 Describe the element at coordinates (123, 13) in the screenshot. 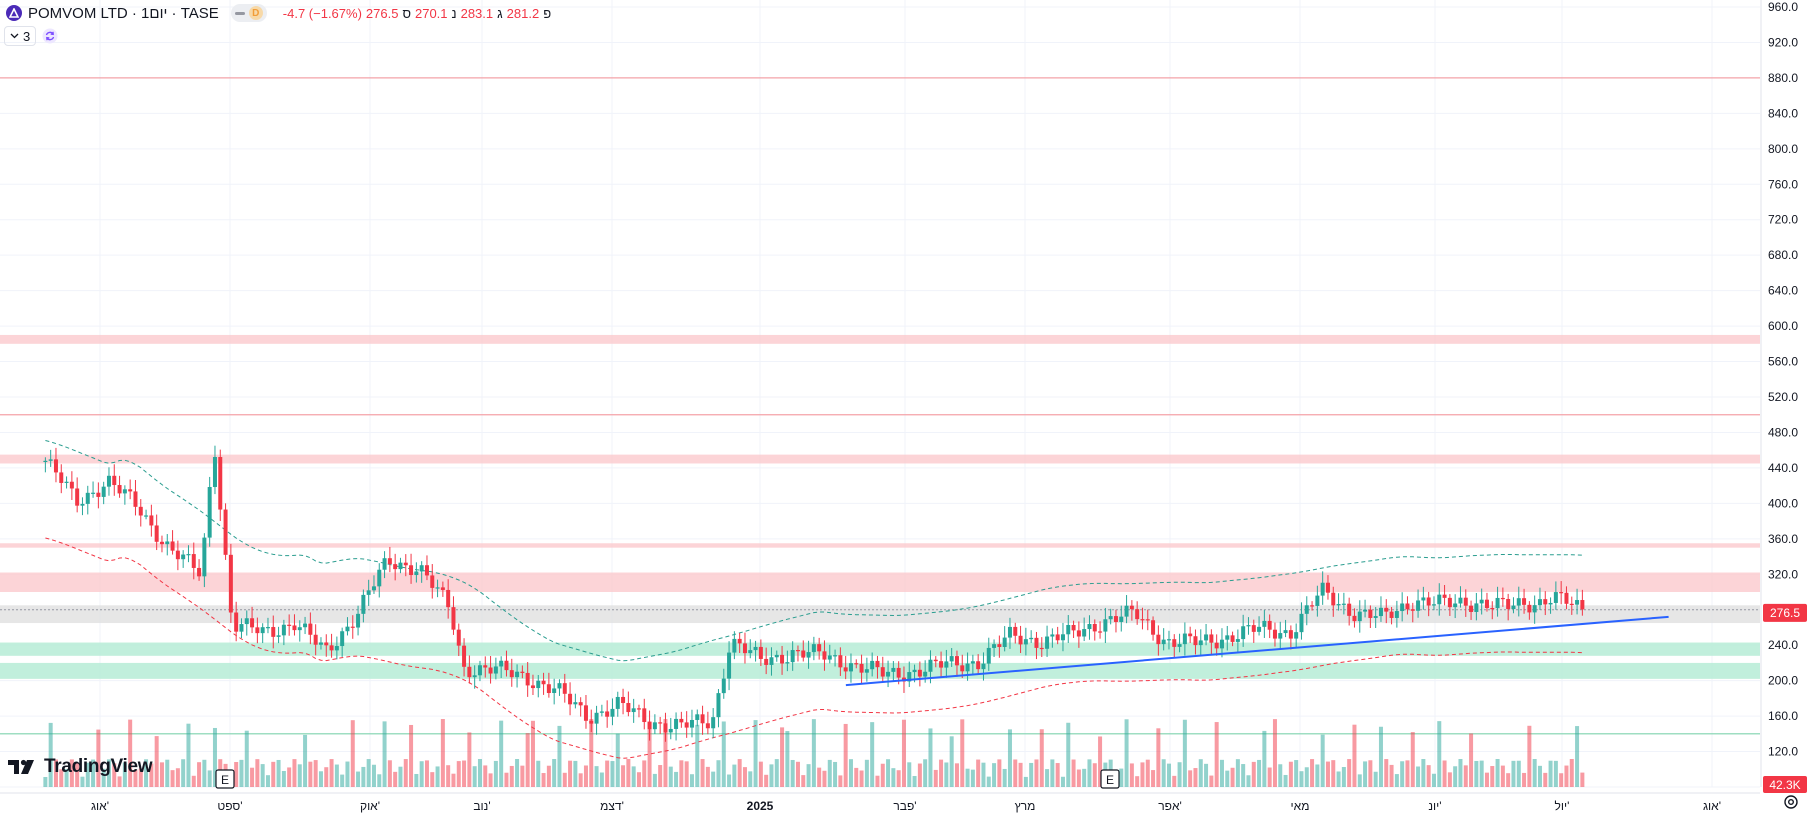

I see `symbol-title: POMVOM LTD · 1יום · TASE` at that location.